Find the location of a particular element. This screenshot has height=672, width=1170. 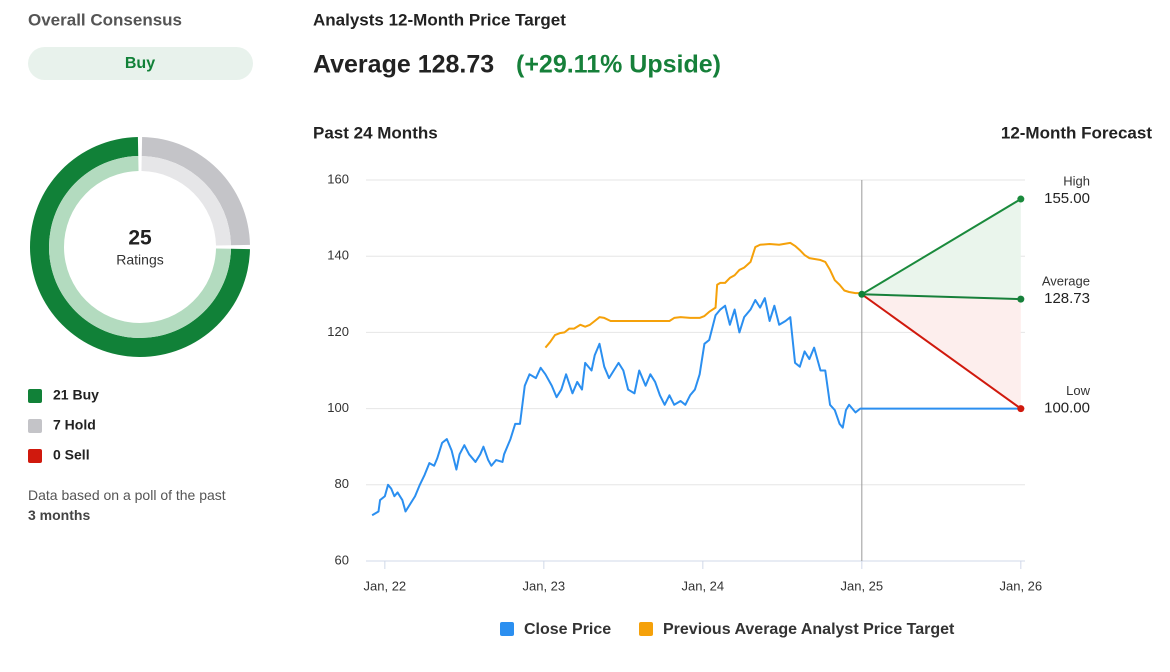

donut-total-label: Ratings is located at coordinates (139, 260).